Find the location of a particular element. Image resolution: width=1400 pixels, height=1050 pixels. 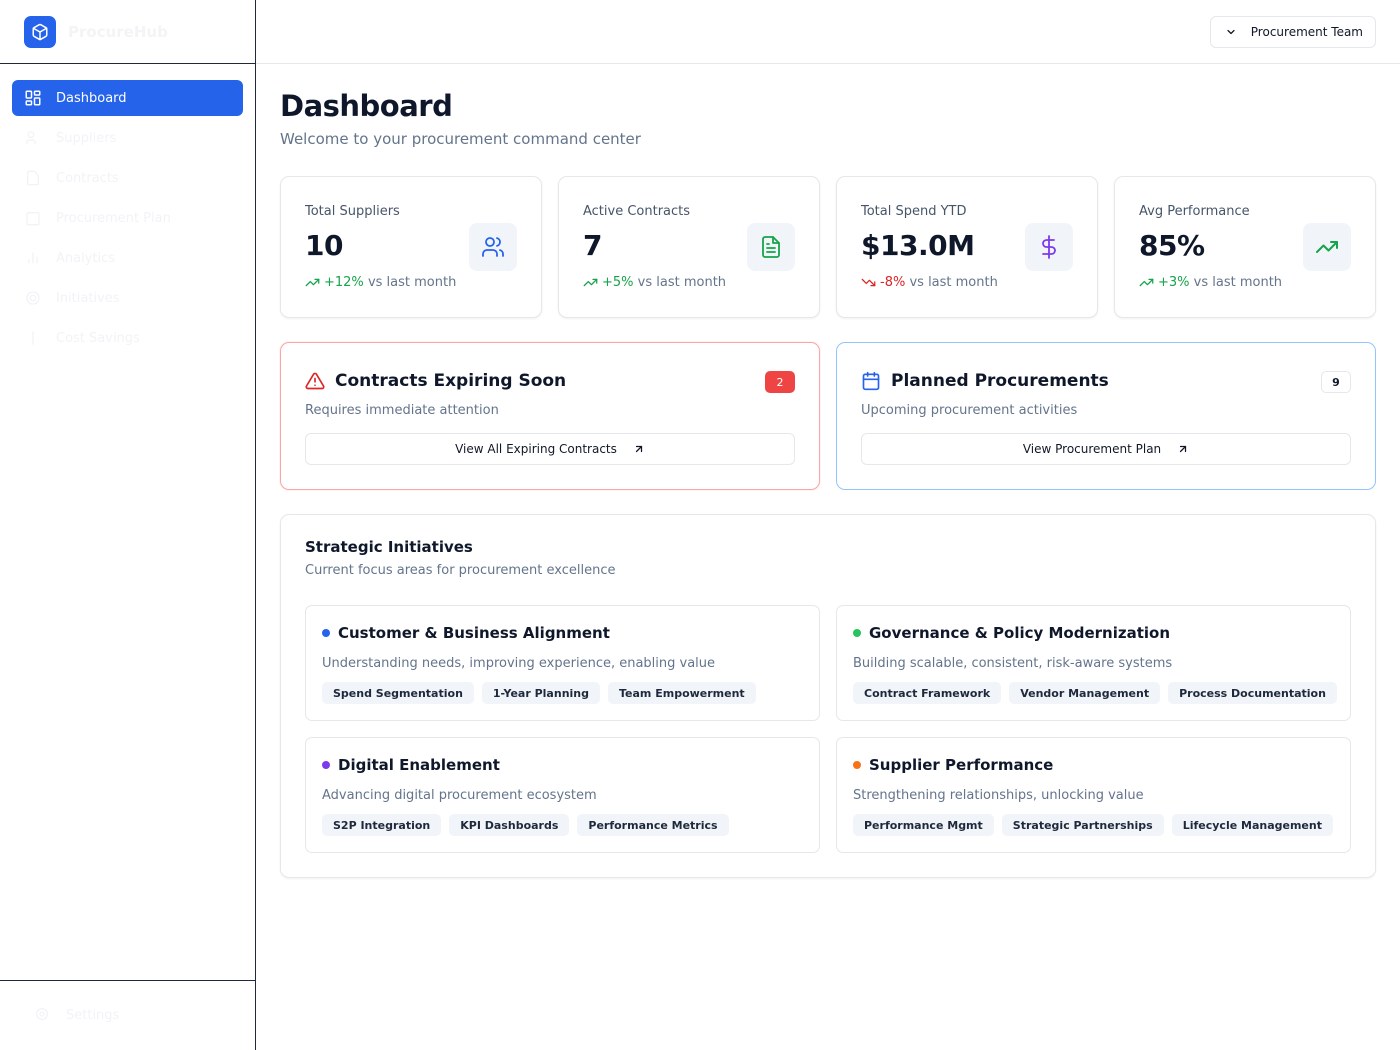

tag: Contract Framework is located at coordinates (927, 693).